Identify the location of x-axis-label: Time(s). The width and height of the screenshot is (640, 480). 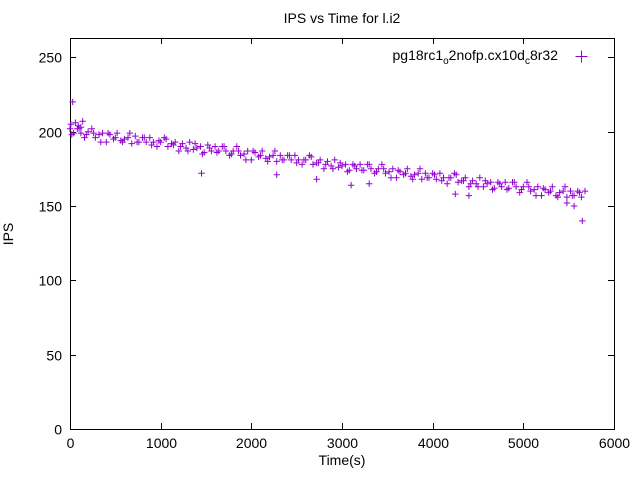
(342, 460).